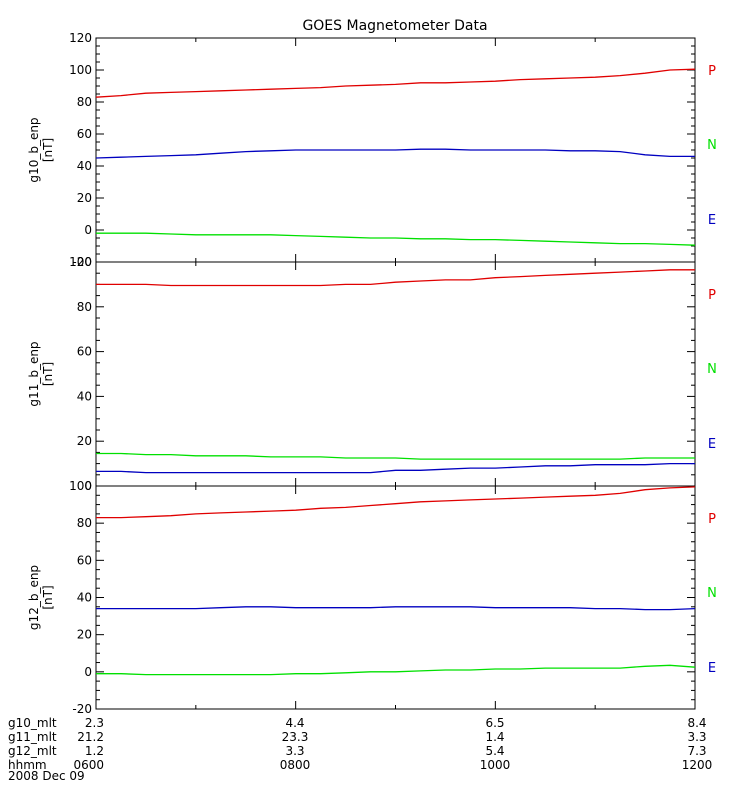 The width and height of the screenshot is (750, 800). I want to click on footer-value: 0800, so click(295, 765).